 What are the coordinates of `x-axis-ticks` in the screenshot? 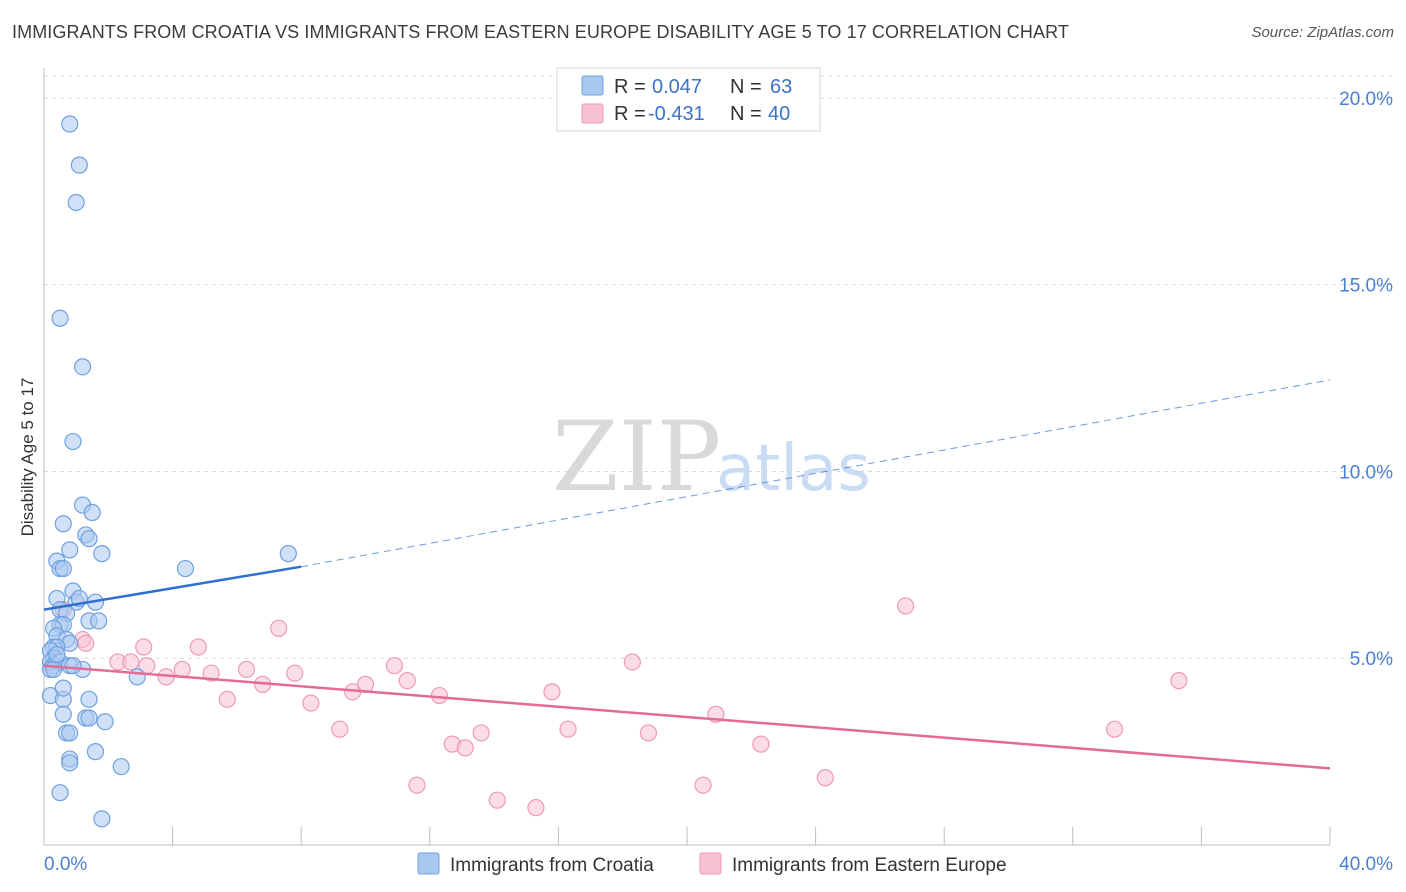 It's located at (751, 836).